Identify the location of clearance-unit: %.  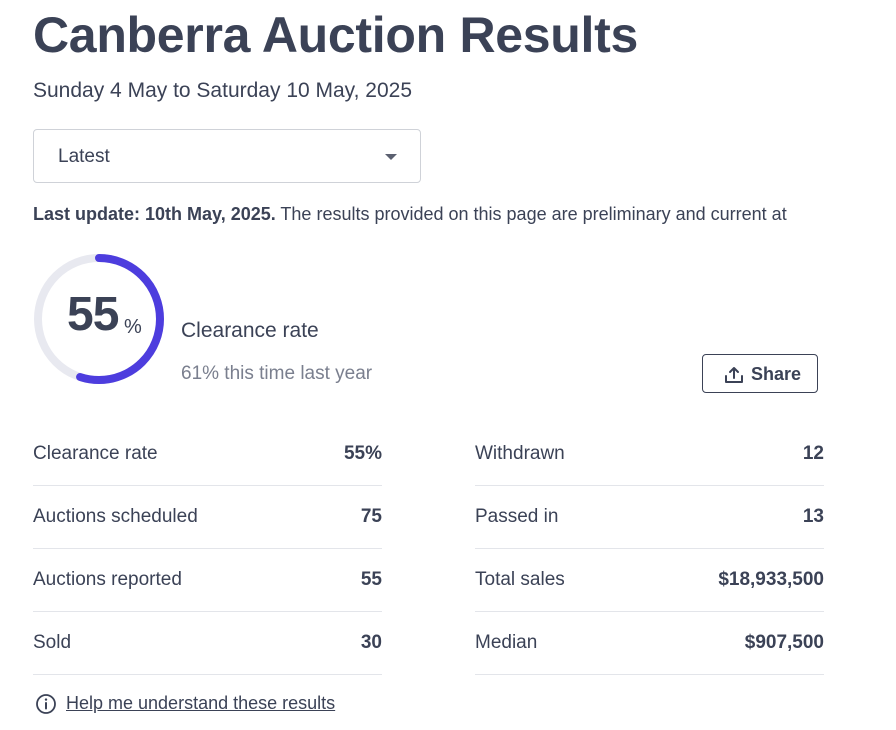
(133, 327).